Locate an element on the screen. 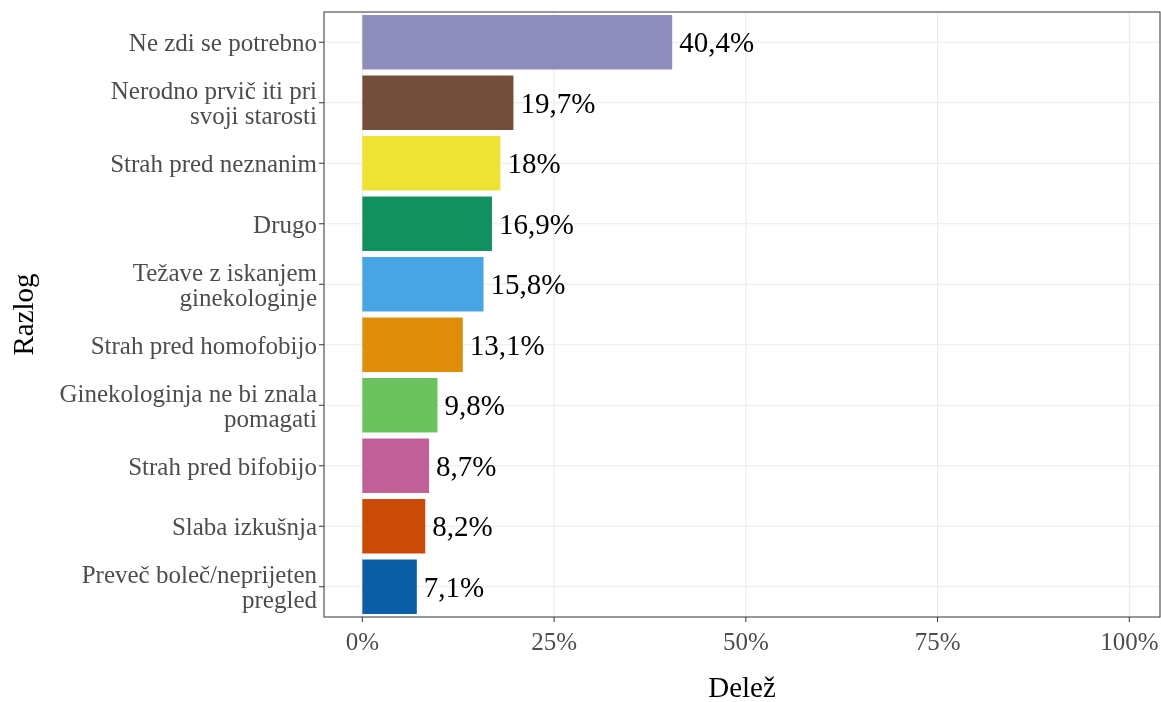  data-label: 16,9% is located at coordinates (536, 223).